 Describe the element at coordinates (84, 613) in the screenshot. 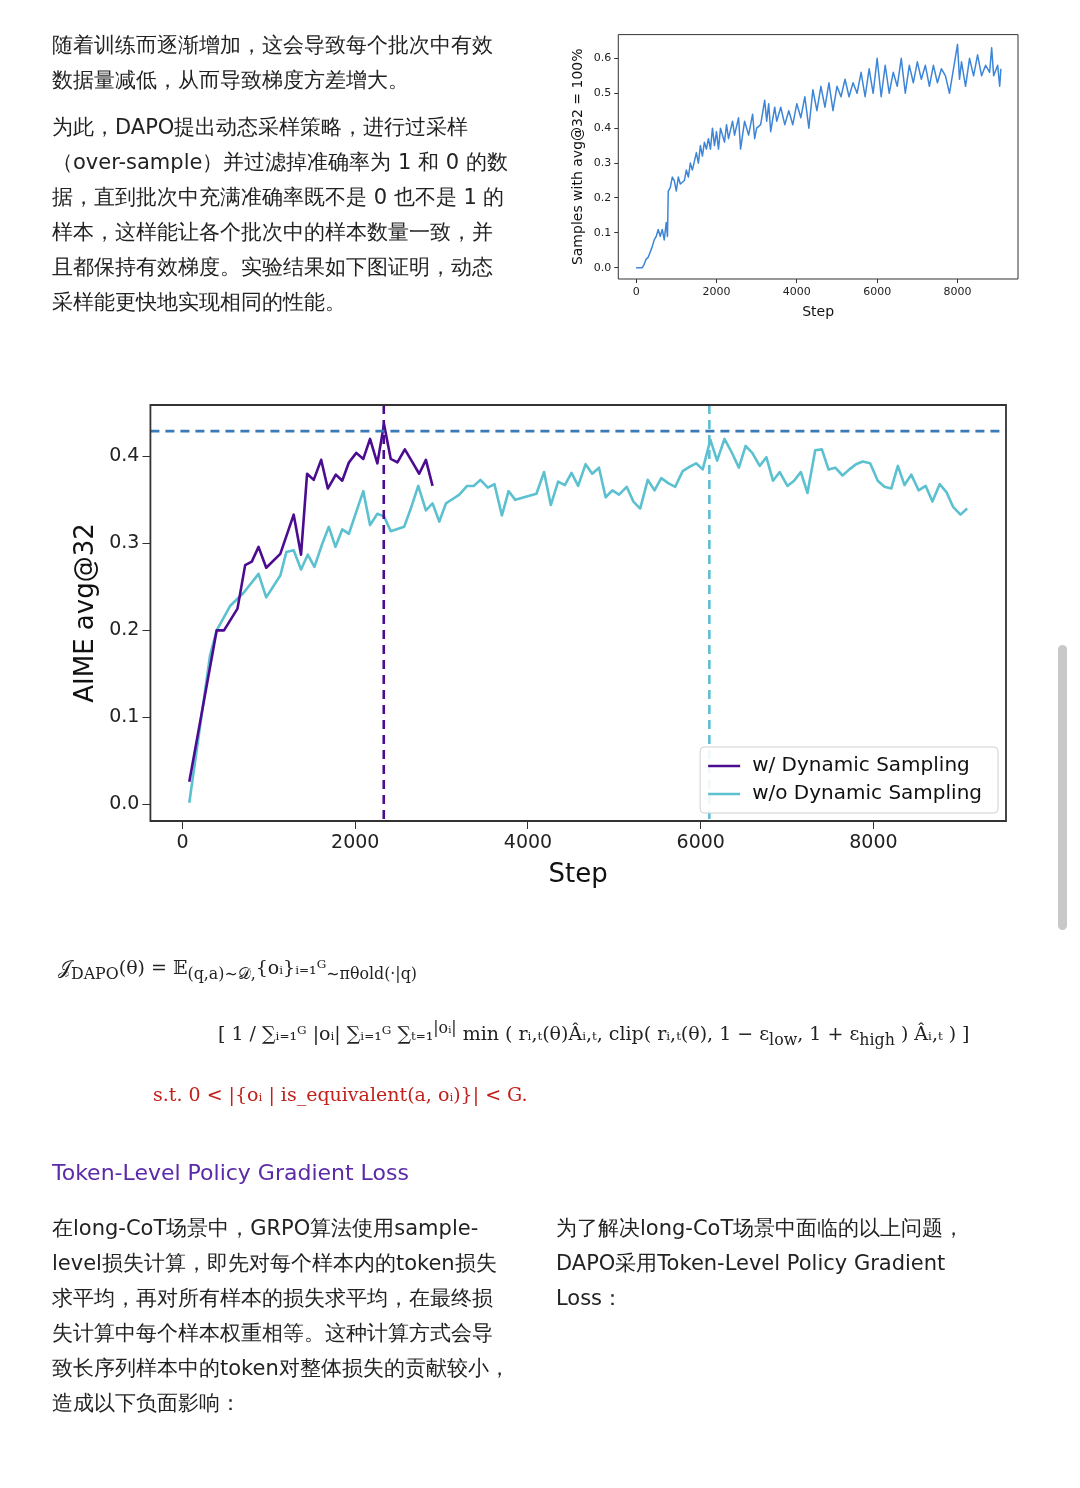

I see `y-axis-title: AIME avg@32` at that location.